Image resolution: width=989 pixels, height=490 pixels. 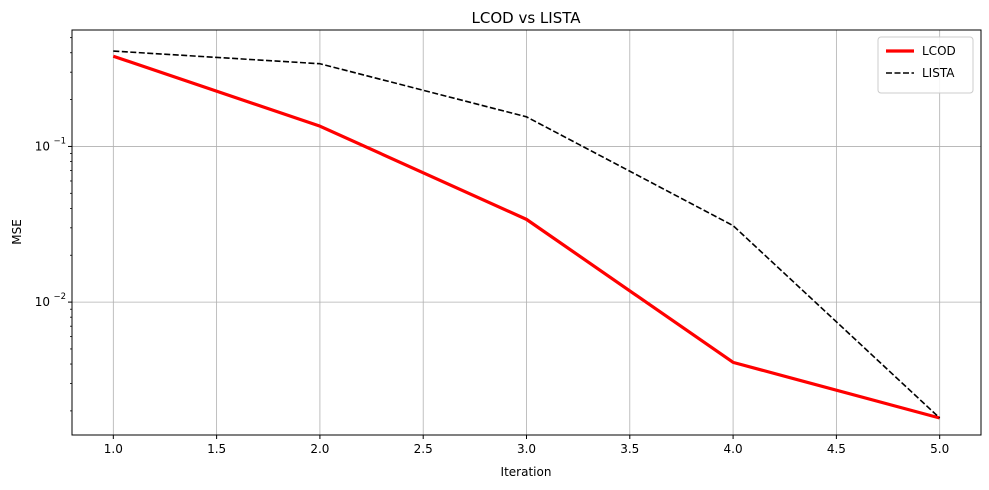 I want to click on x-axis: 1.0 1.5 2.0 2.5 3.0 3.5 4.0 4.5 5.0, so click(x=526, y=445).